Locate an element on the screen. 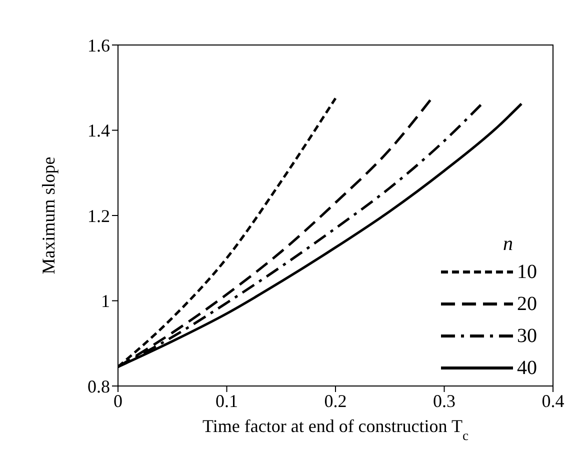  x-tick-label: 0 is located at coordinates (118, 400).